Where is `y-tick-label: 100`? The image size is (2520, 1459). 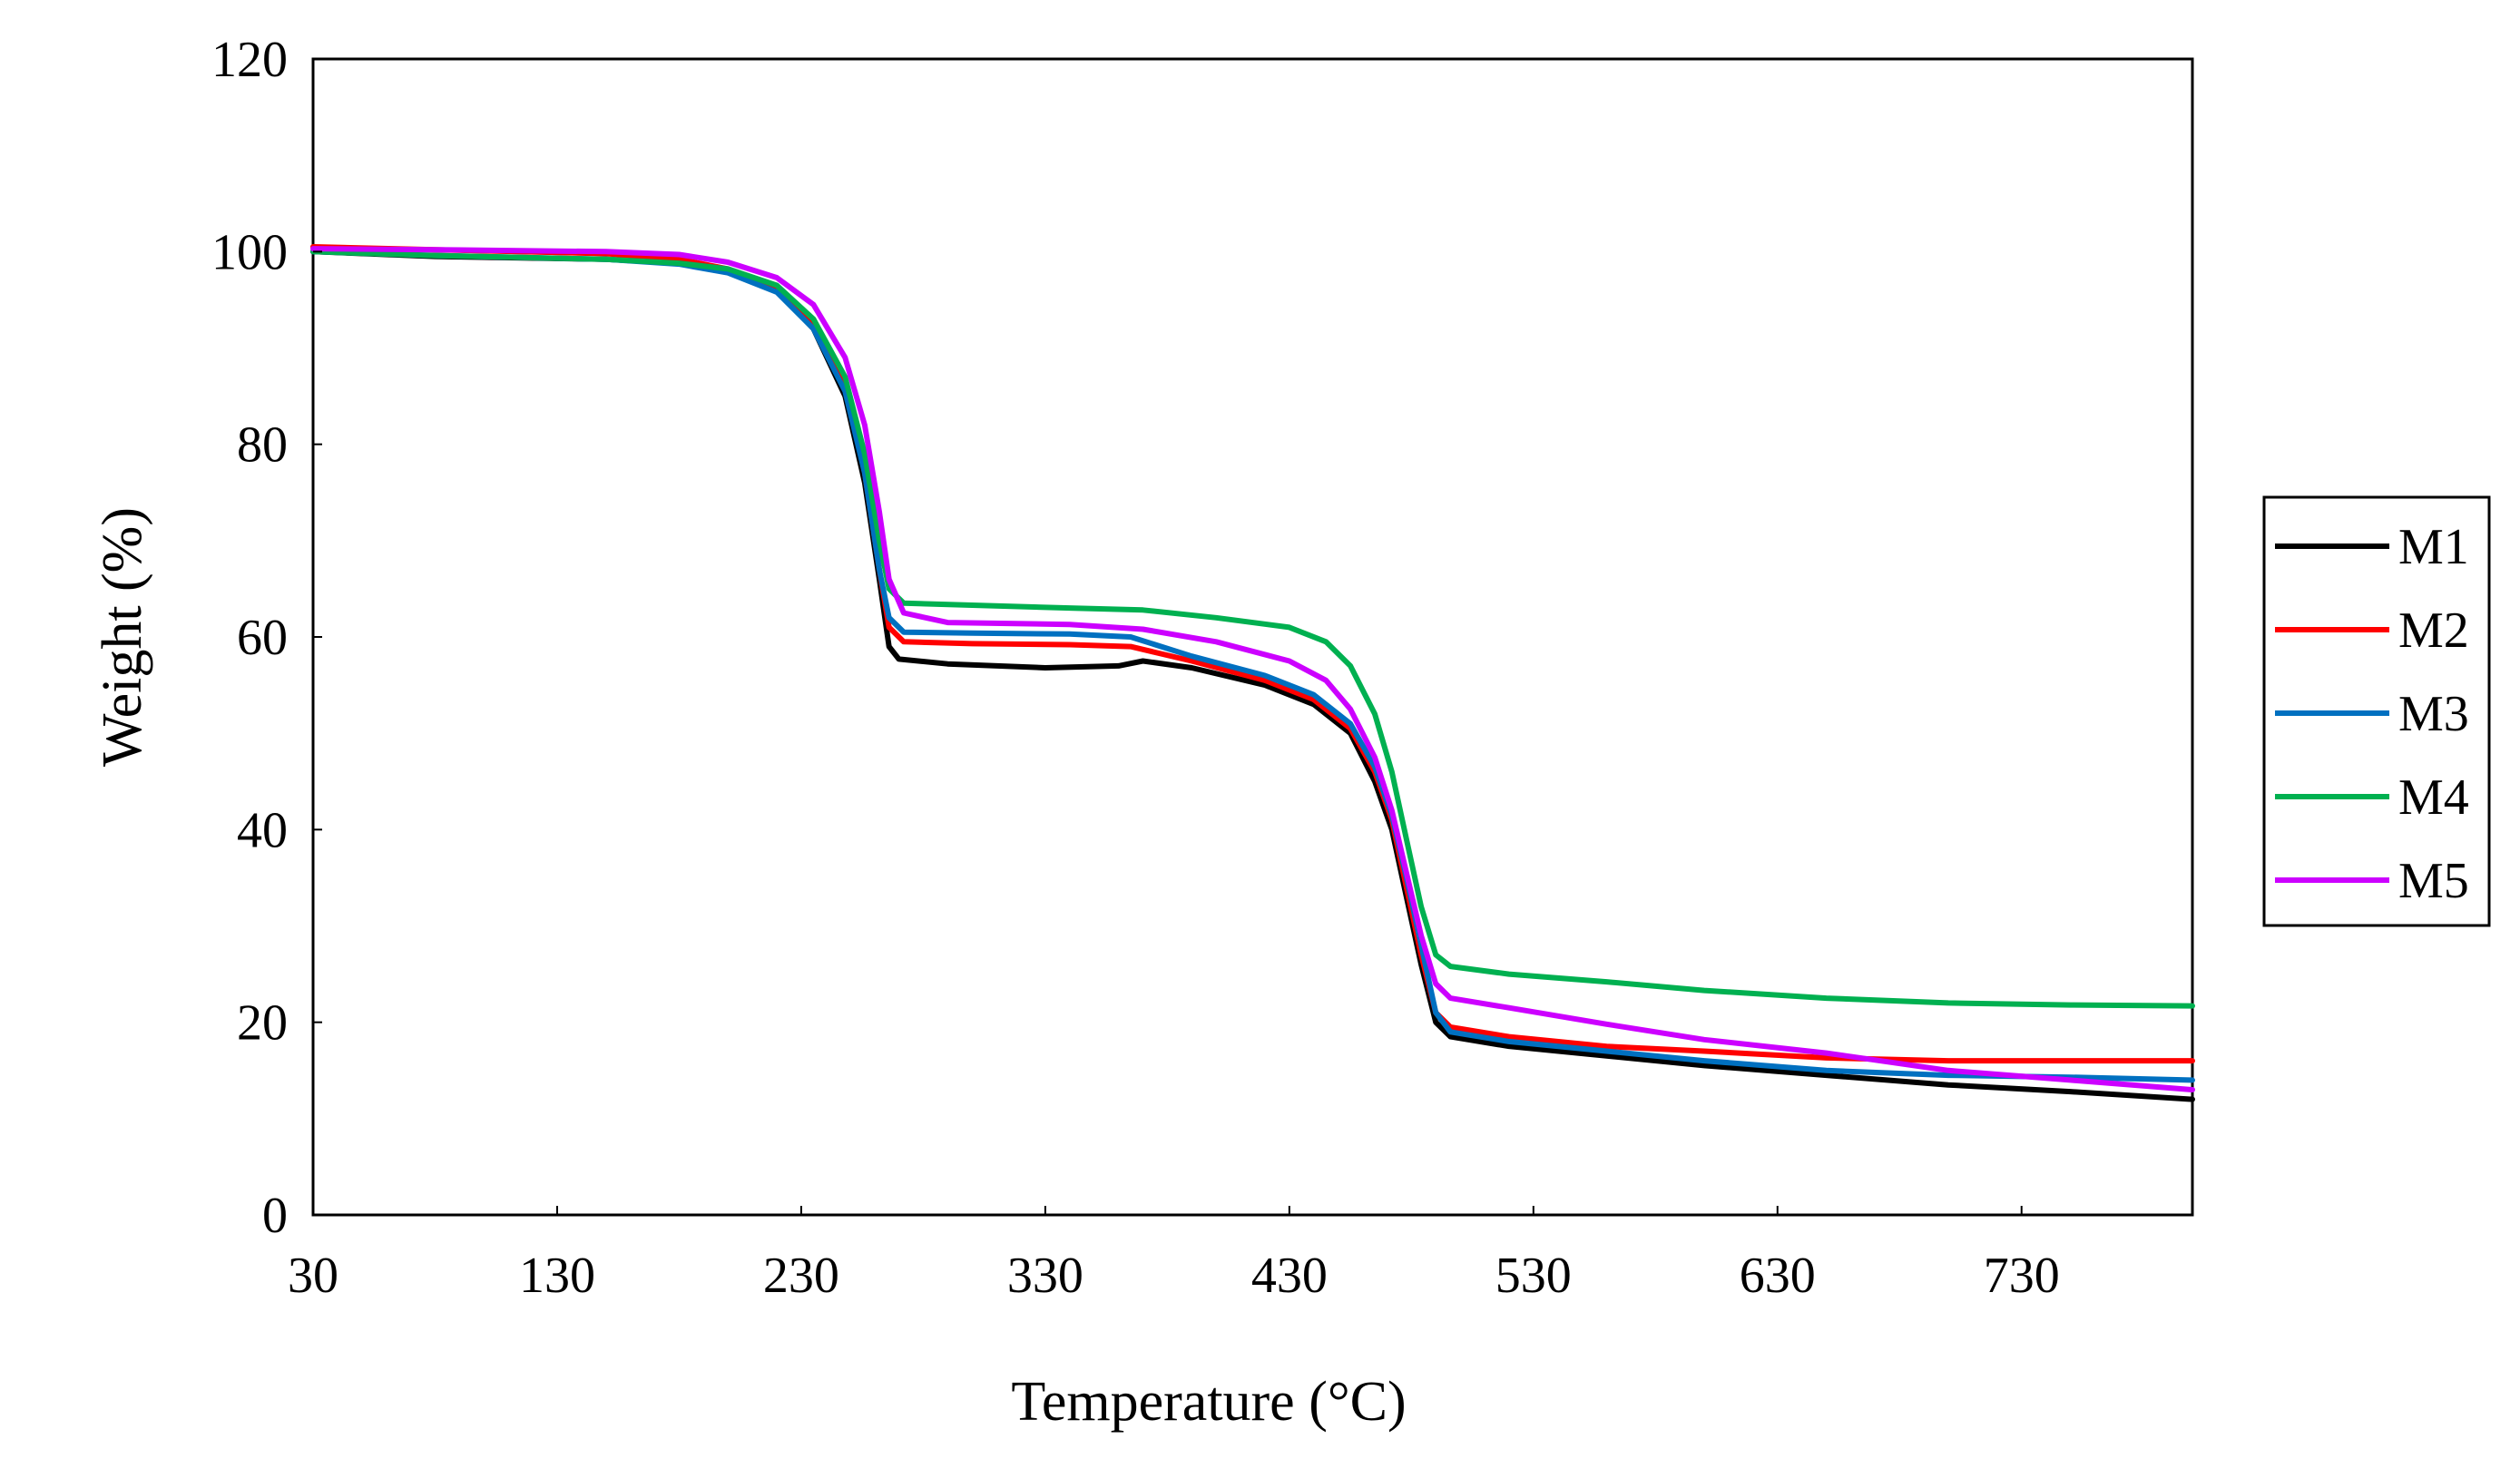 y-tick-label: 100 is located at coordinates (249, 252).